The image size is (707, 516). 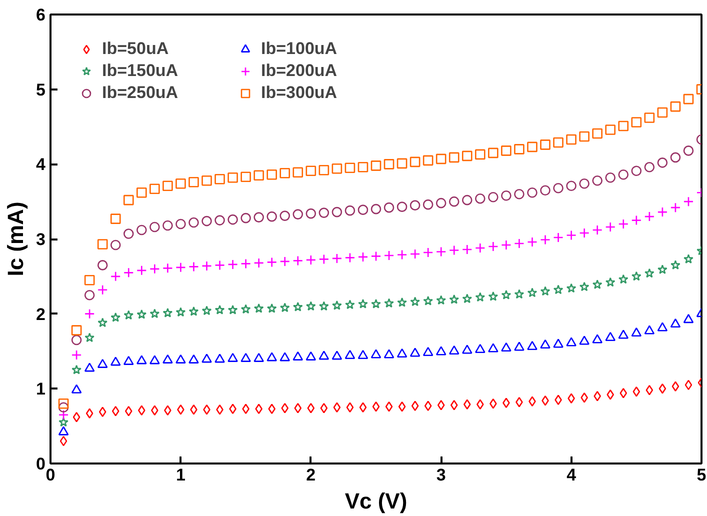 I want to click on y-tick-label: 3, so click(x=41, y=239).